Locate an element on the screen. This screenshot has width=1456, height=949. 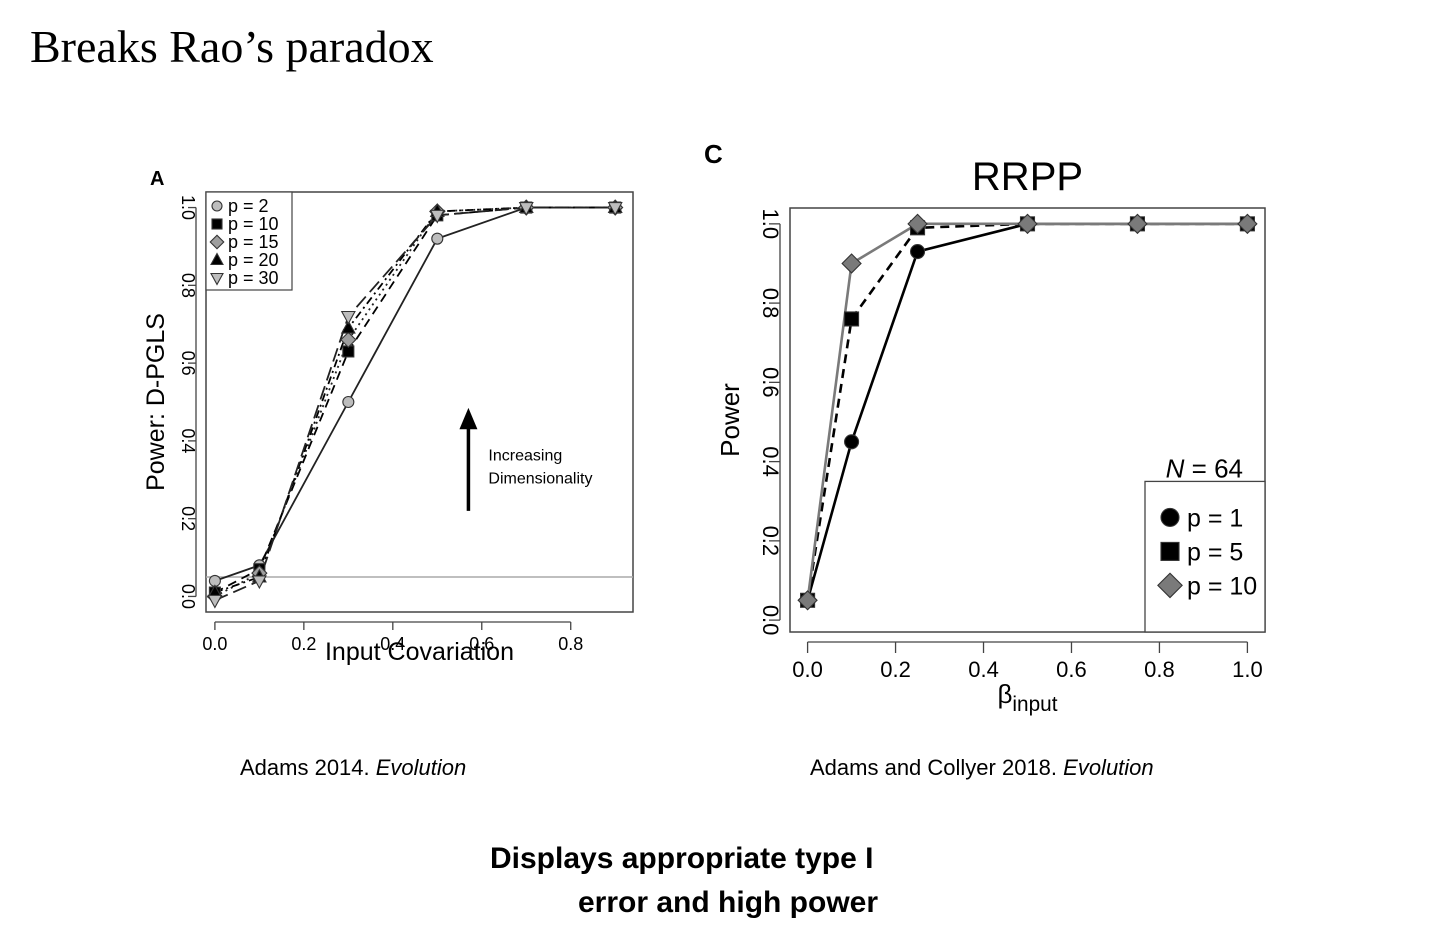
x-tick-label: 1.0 is located at coordinates (1247, 669).